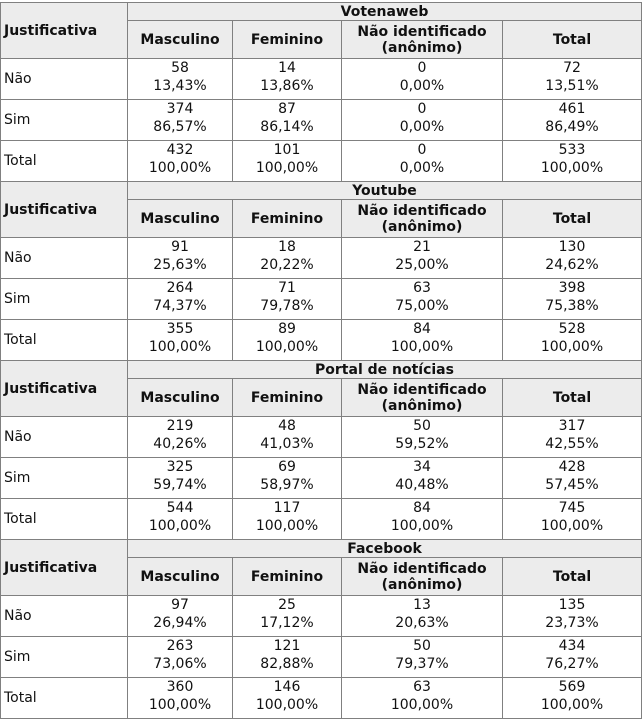 The height and width of the screenshot is (726, 643). I want to click on percent: 79,37%, so click(422, 664).